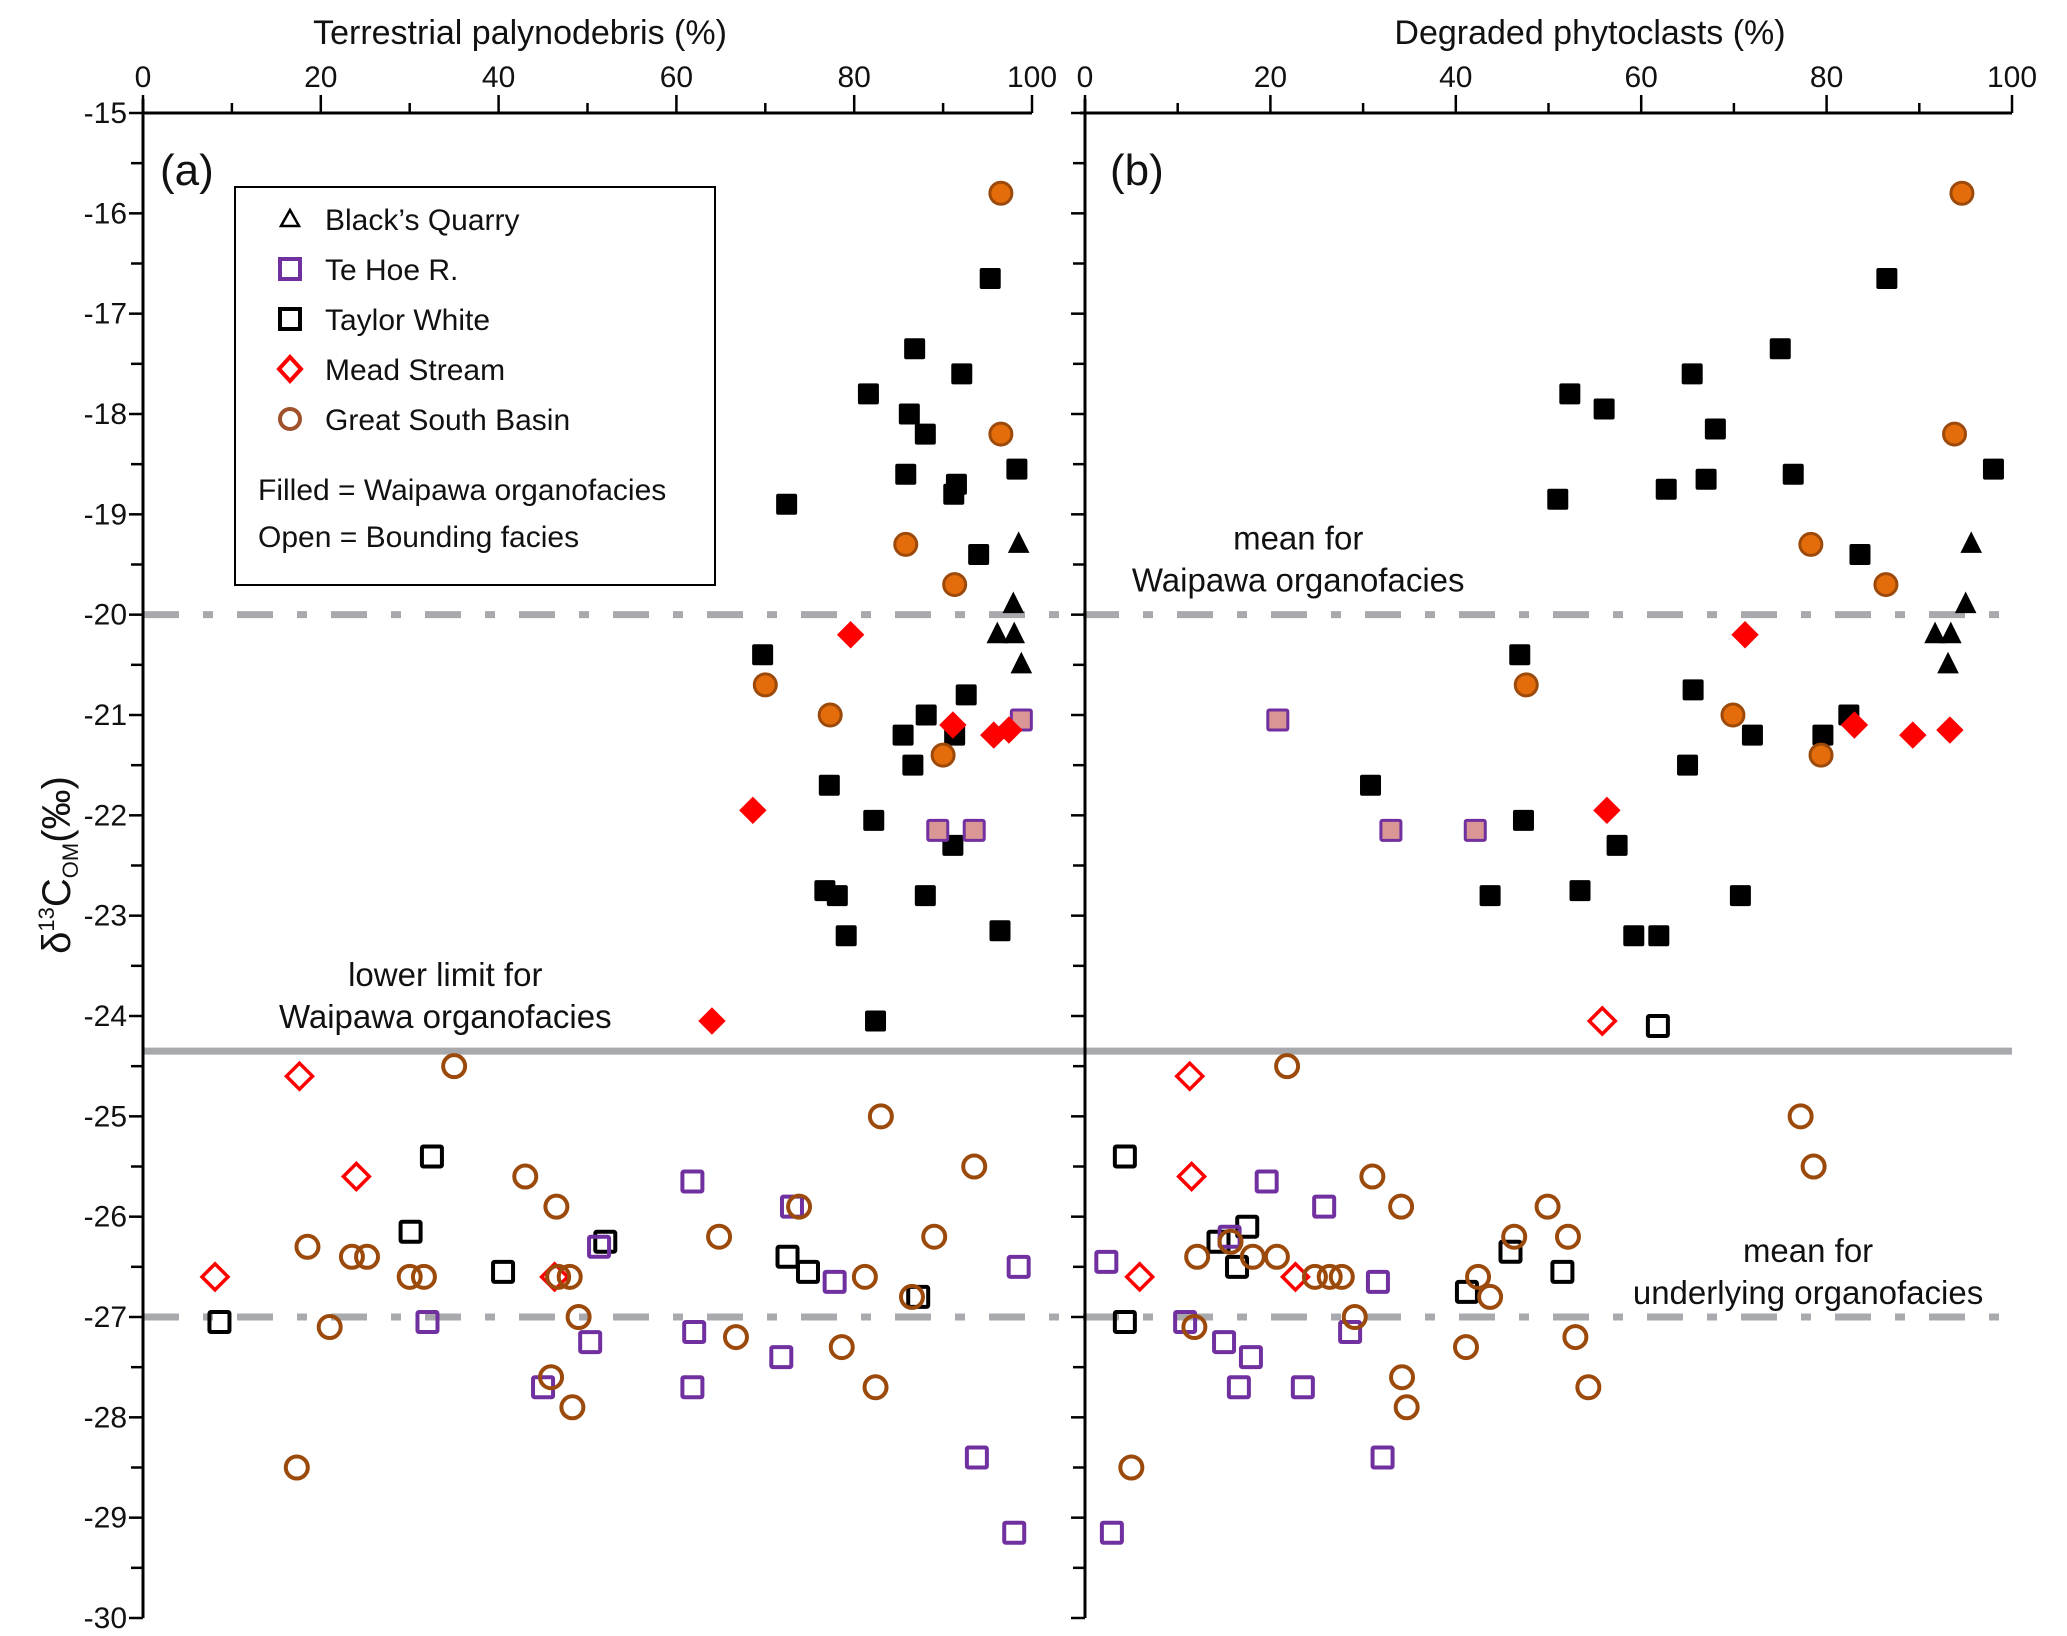 The width and height of the screenshot is (2067, 1636). Describe the element at coordinates (105, 1116) in the screenshot. I see `y-tick-label: -25` at that location.